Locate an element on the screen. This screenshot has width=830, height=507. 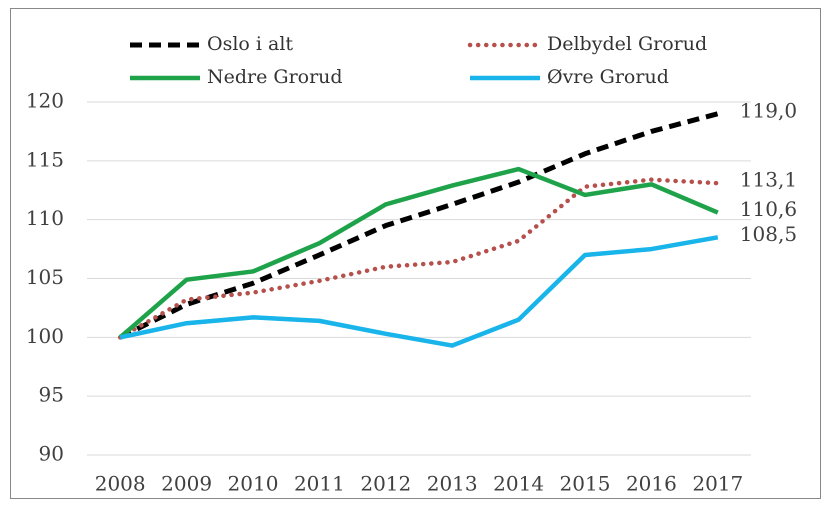
x-tick-label: 2015 is located at coordinates (585, 484).